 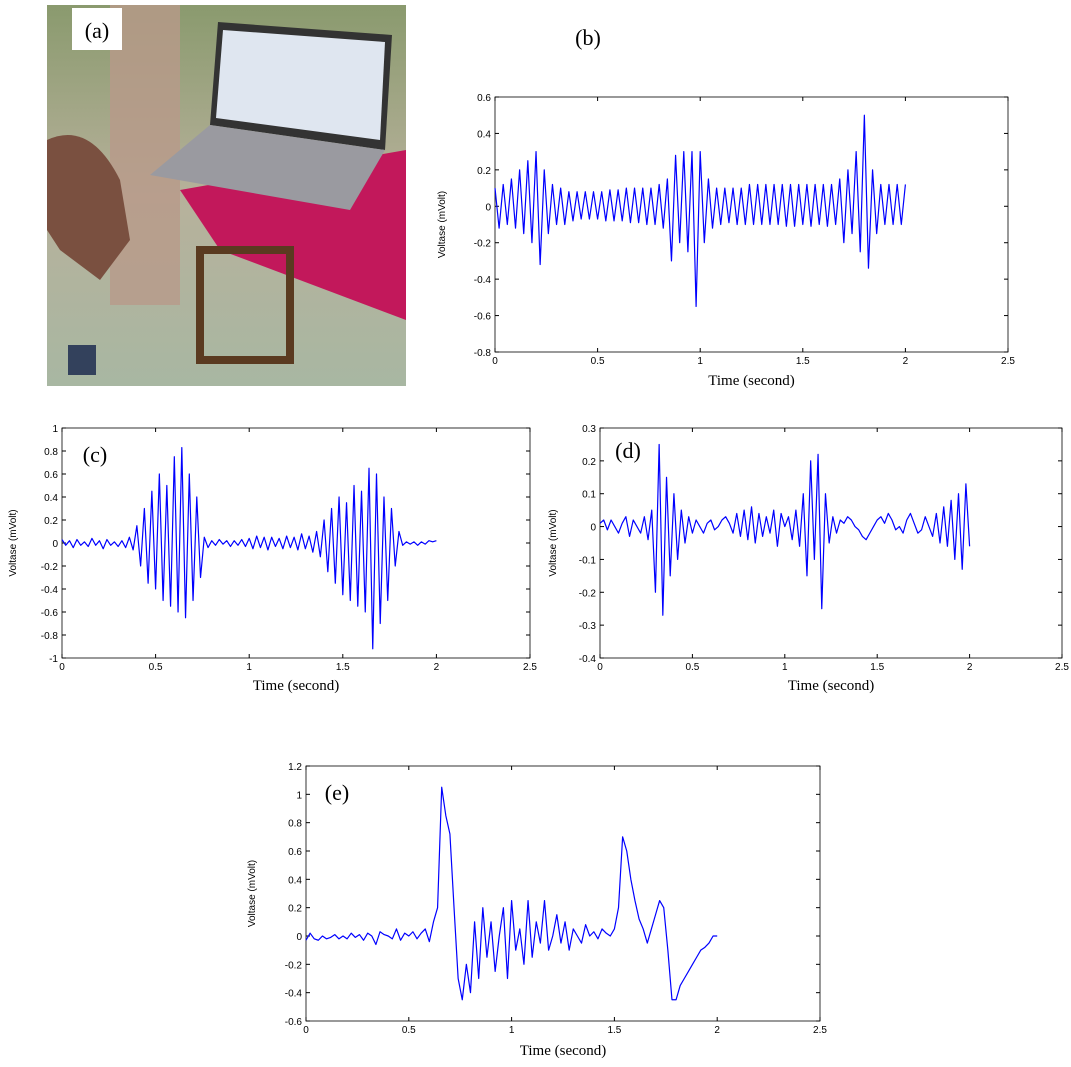 I want to click on laptop-base, so click(x=267, y=167).